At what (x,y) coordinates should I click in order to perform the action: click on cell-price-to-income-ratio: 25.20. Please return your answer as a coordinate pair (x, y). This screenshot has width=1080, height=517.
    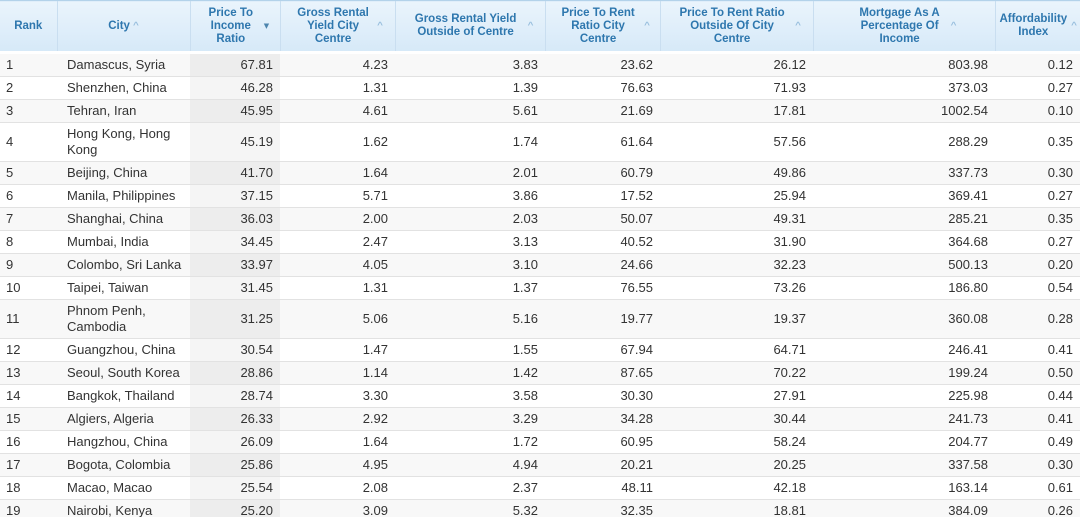
    Looking at the image, I should click on (235, 508).